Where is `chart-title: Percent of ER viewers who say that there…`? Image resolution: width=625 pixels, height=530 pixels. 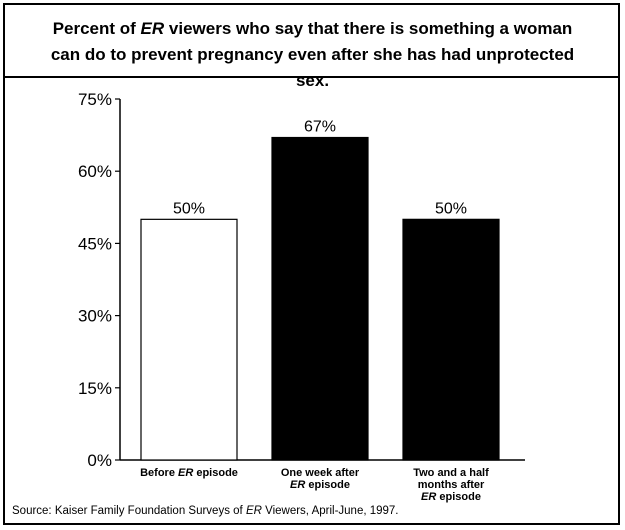
chart-title: Percent of ER viewers who say that there… is located at coordinates (312, 55).